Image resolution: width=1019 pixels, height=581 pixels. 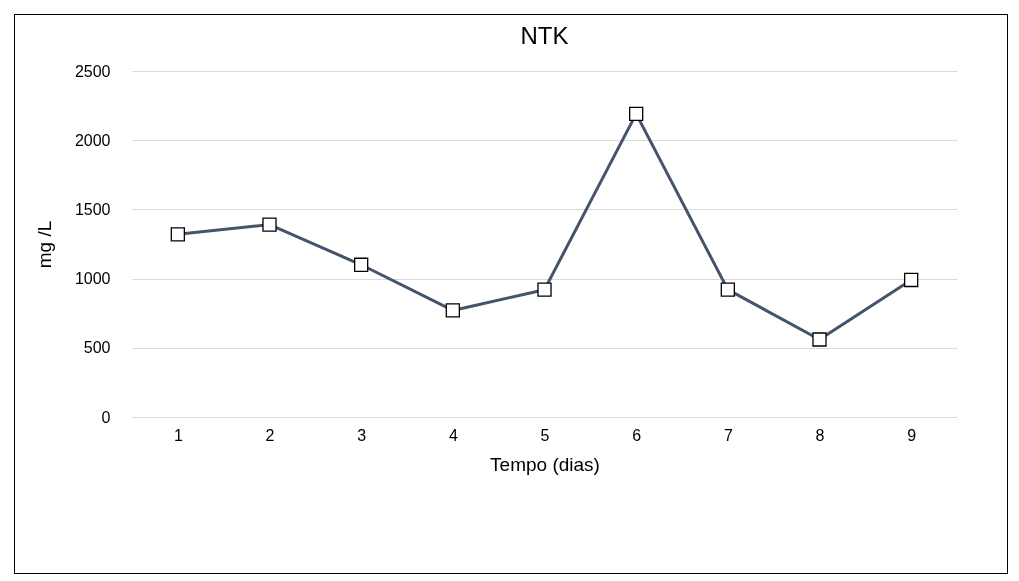 What do you see at coordinates (637, 435) in the screenshot?
I see `x-tick-label: 6` at bounding box center [637, 435].